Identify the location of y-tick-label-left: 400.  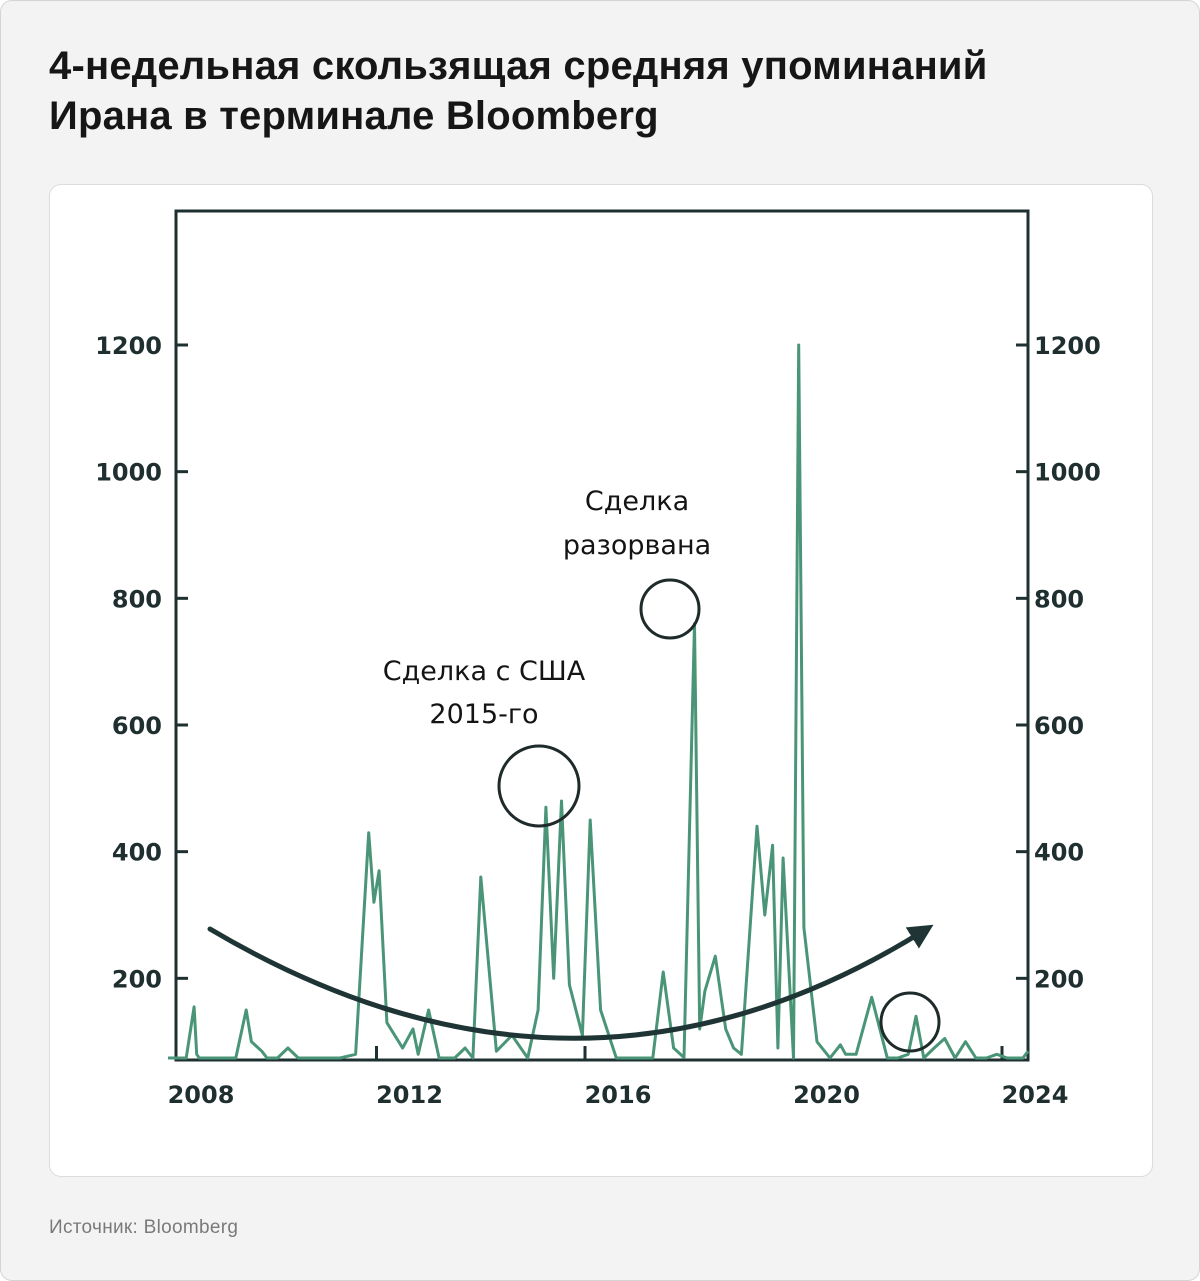
(137, 853).